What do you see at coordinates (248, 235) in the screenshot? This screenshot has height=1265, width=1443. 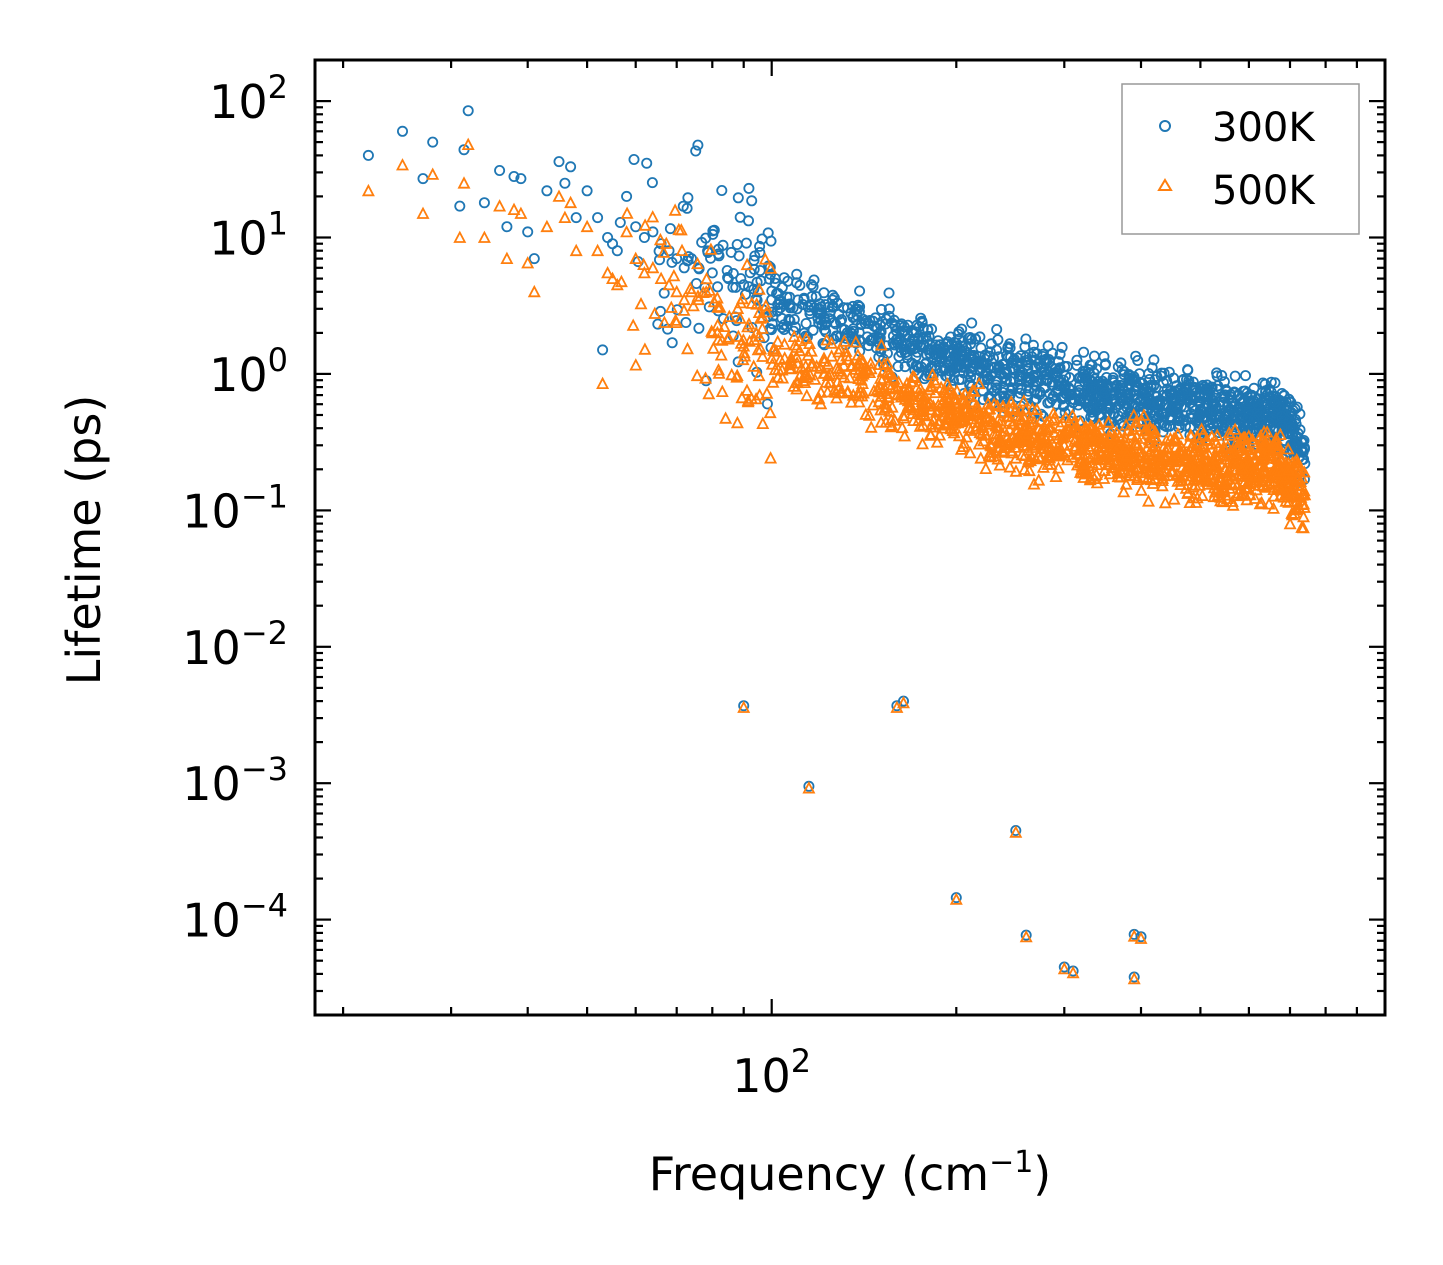 I see `y-tick-label: 10¹` at bounding box center [248, 235].